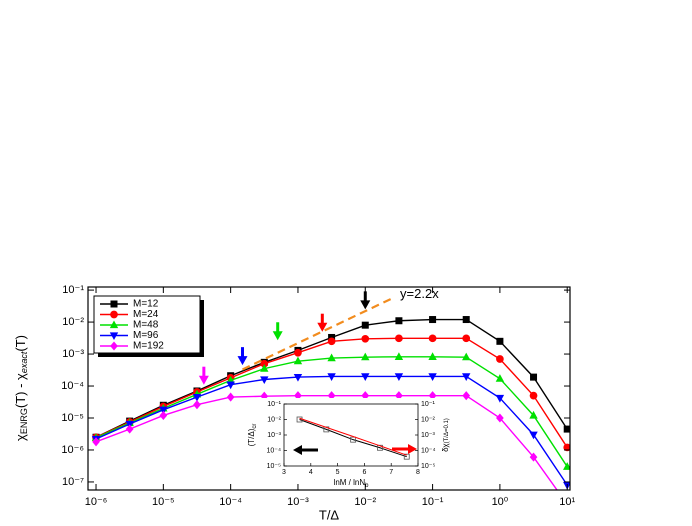 This screenshot has height=526, width=692. I want to click on inset-line, so click(353, 438).